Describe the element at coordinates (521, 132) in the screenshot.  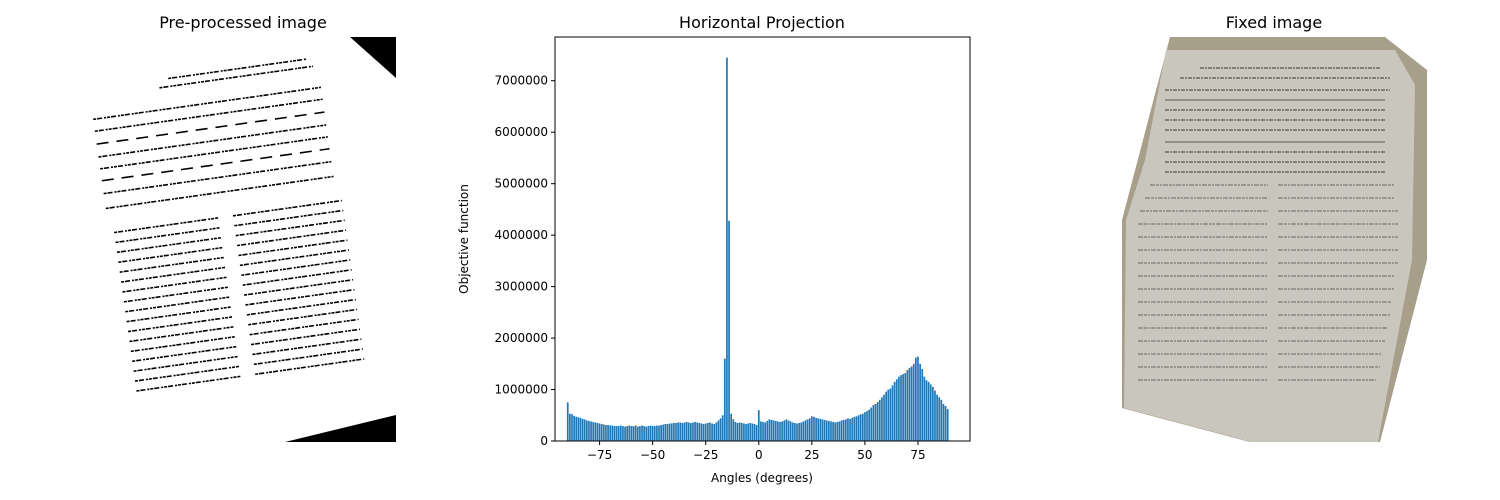
I see `y-tick-label: 6000000` at that location.